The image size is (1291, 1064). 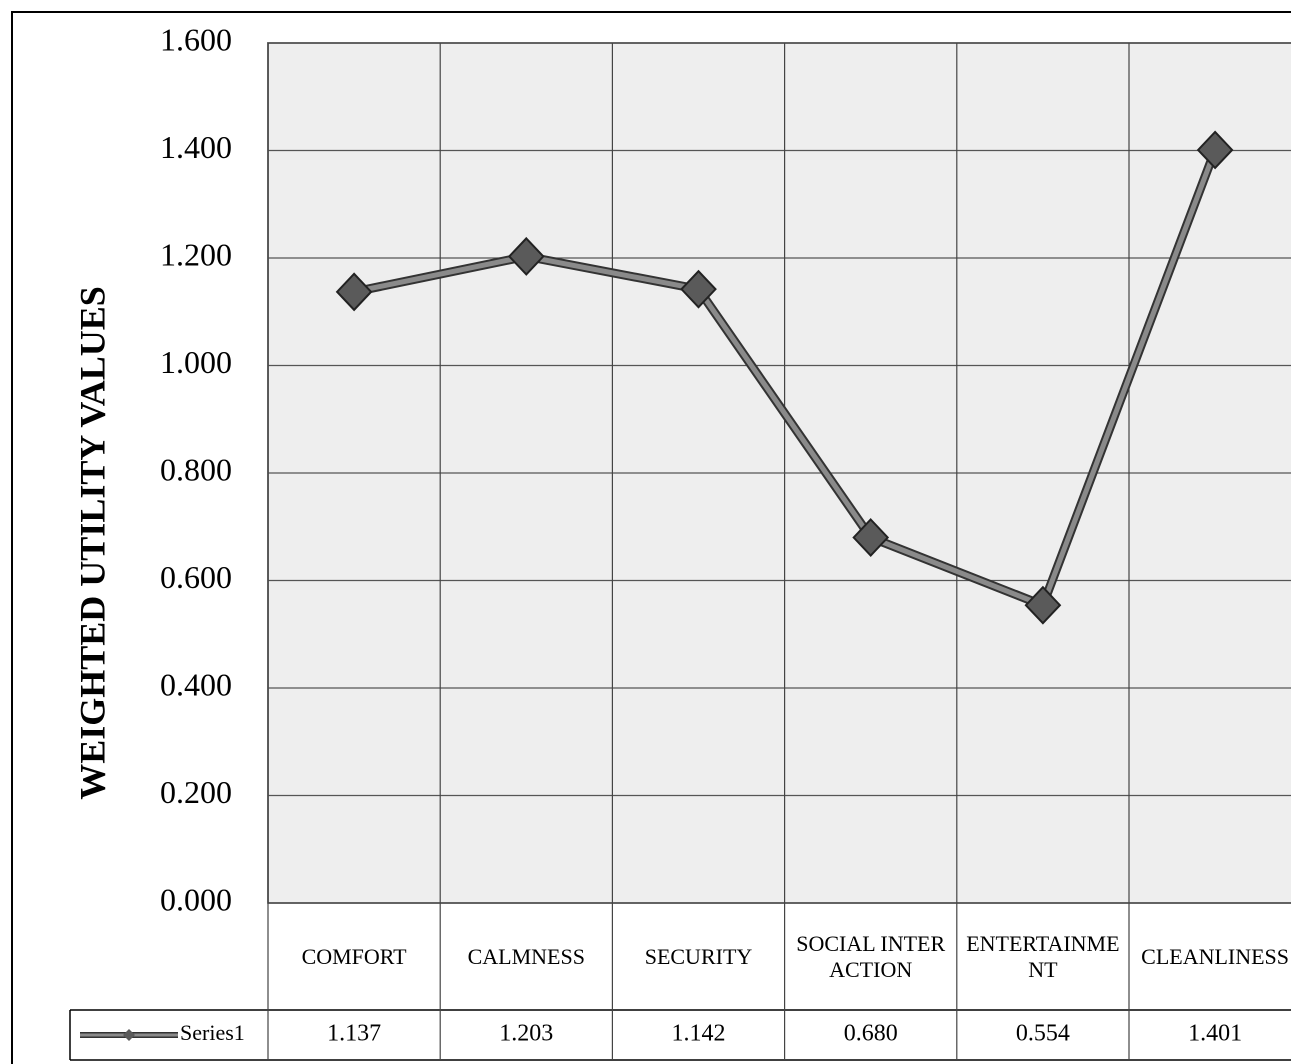 What do you see at coordinates (698, 956) in the screenshot?
I see `x-tick-label: SECURITY` at bounding box center [698, 956].